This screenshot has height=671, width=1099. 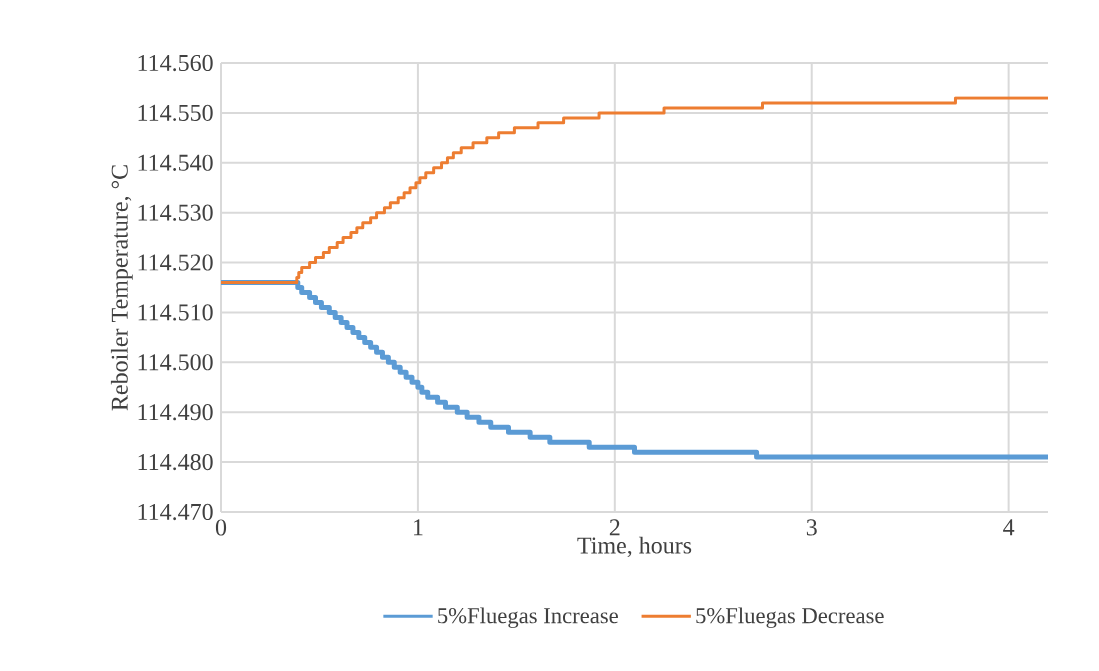 I want to click on y-tick-label: 114.560, so click(x=175, y=63).